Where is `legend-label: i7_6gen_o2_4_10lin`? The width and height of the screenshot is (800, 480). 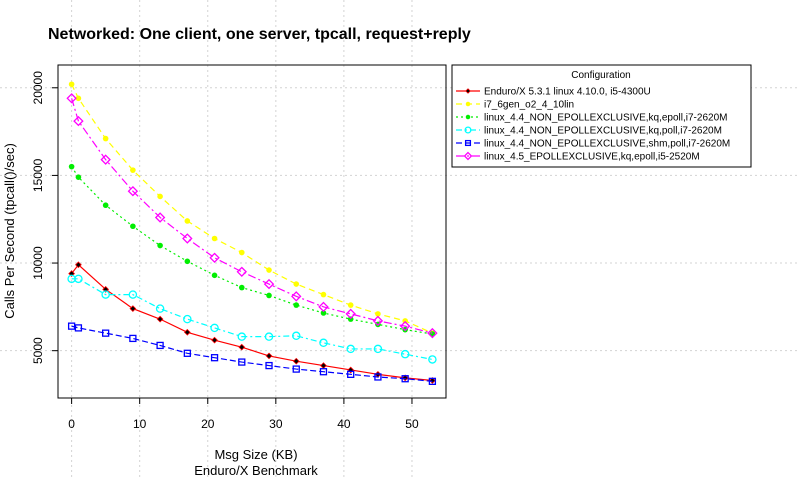
legend-label: i7_6gen_o2_4_10lin is located at coordinates (529, 105).